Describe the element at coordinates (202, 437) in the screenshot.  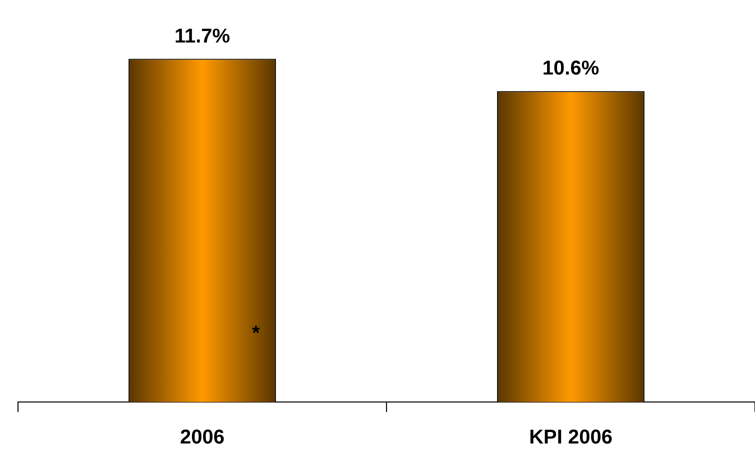
I see `x-tick-label: 2006` at that location.